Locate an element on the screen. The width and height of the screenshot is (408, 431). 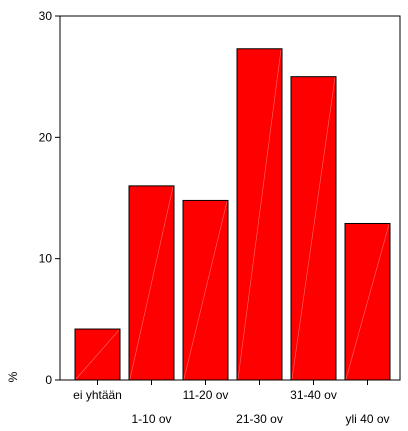
x-tick-label: 11-20 ov is located at coordinates (206, 395).